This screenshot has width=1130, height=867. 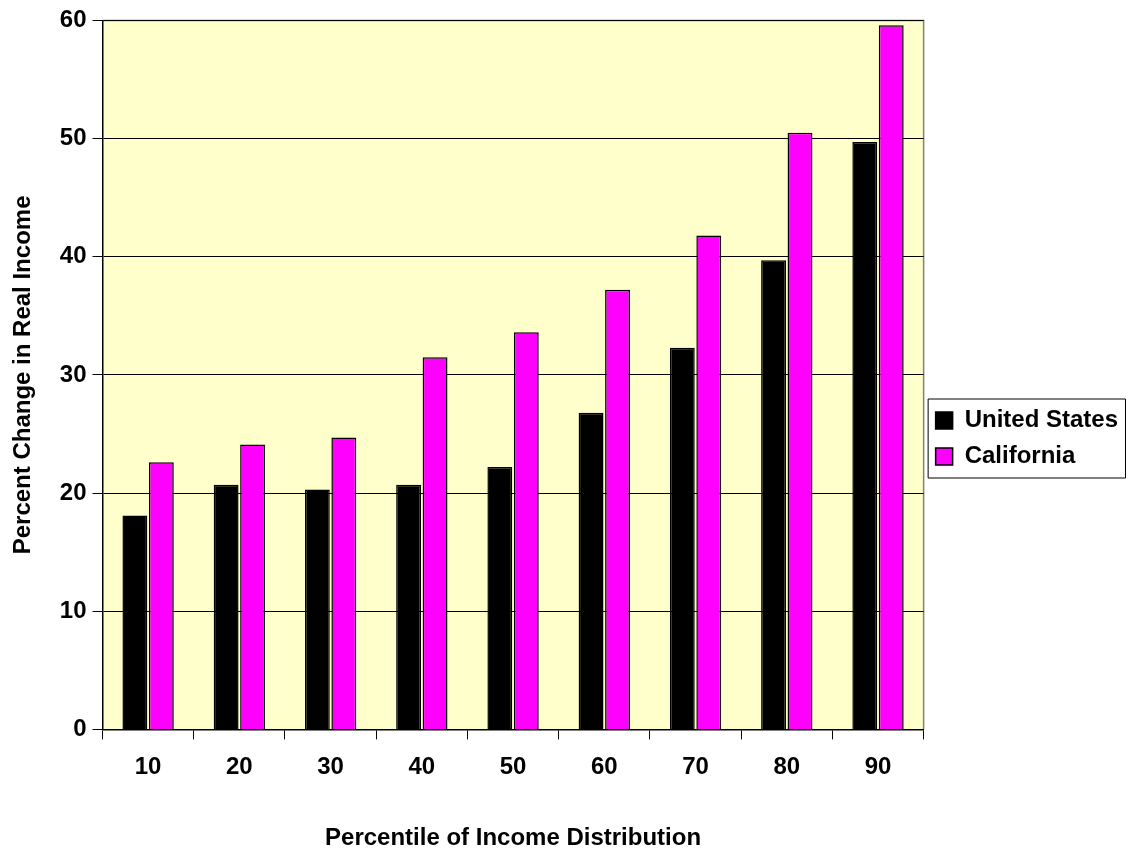 I want to click on x-tick-label: 20, so click(x=239, y=766).